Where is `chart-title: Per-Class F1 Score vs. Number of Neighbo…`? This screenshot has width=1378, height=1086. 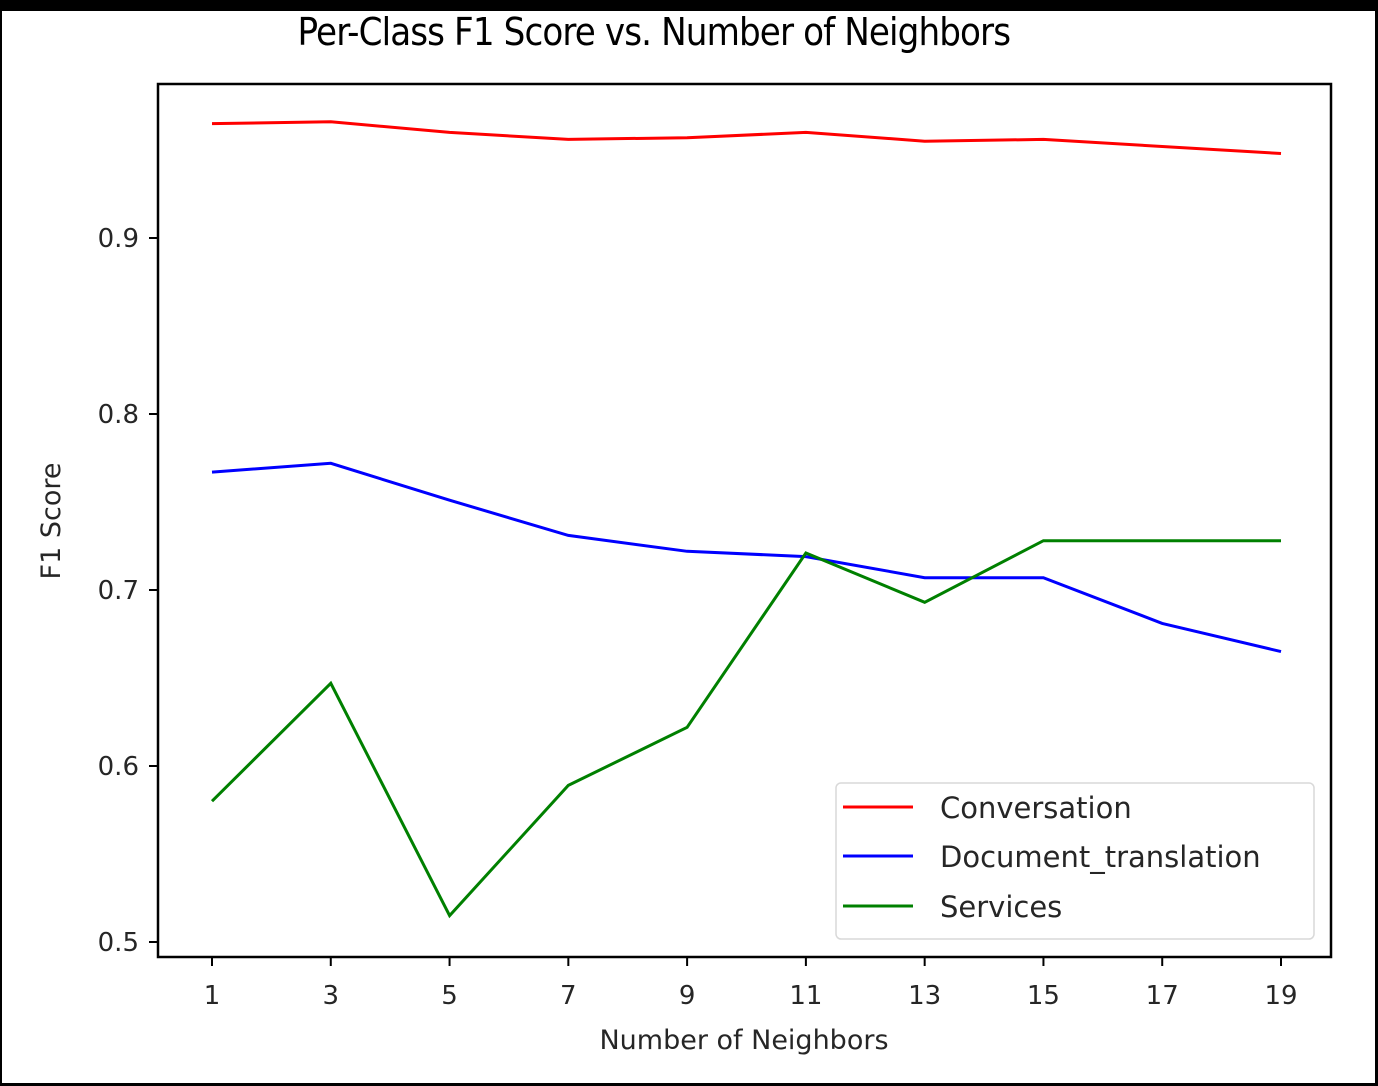
chart-title: Per-Class F1 Score vs. Number of Neighbo… is located at coordinates (654, 32).